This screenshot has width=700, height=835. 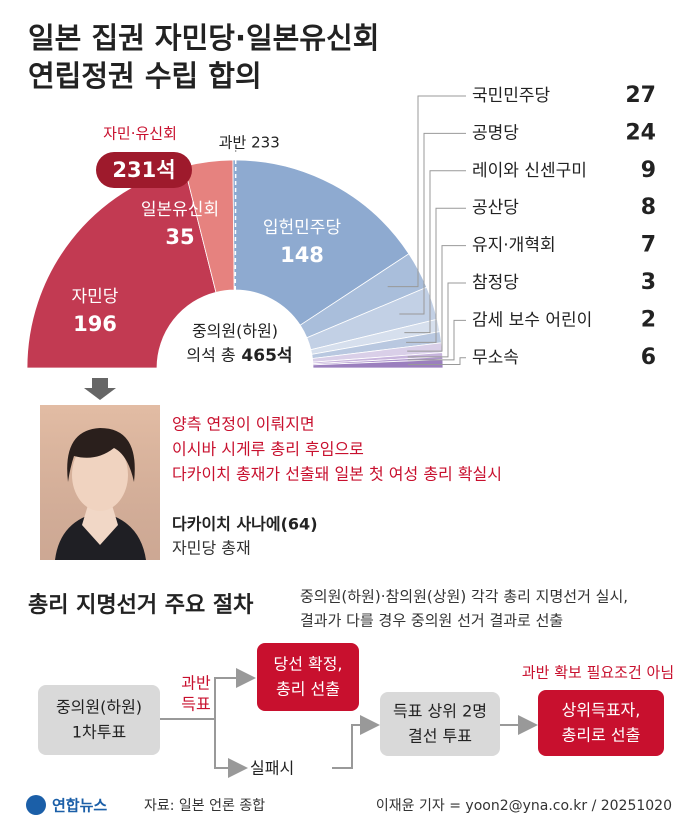 I want to click on legend-value: 9, so click(x=648, y=170).